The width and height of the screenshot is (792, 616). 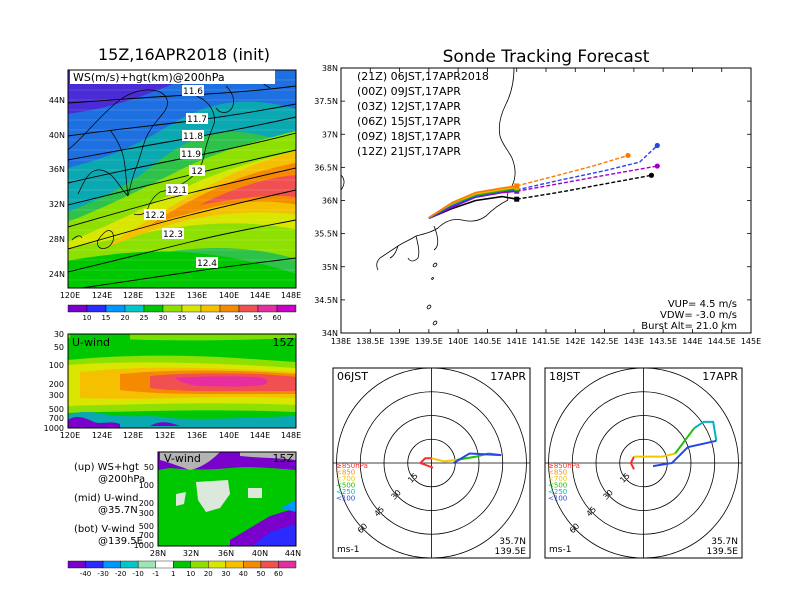 I want to click on y-tick-label: 36N, so click(x=330, y=201).